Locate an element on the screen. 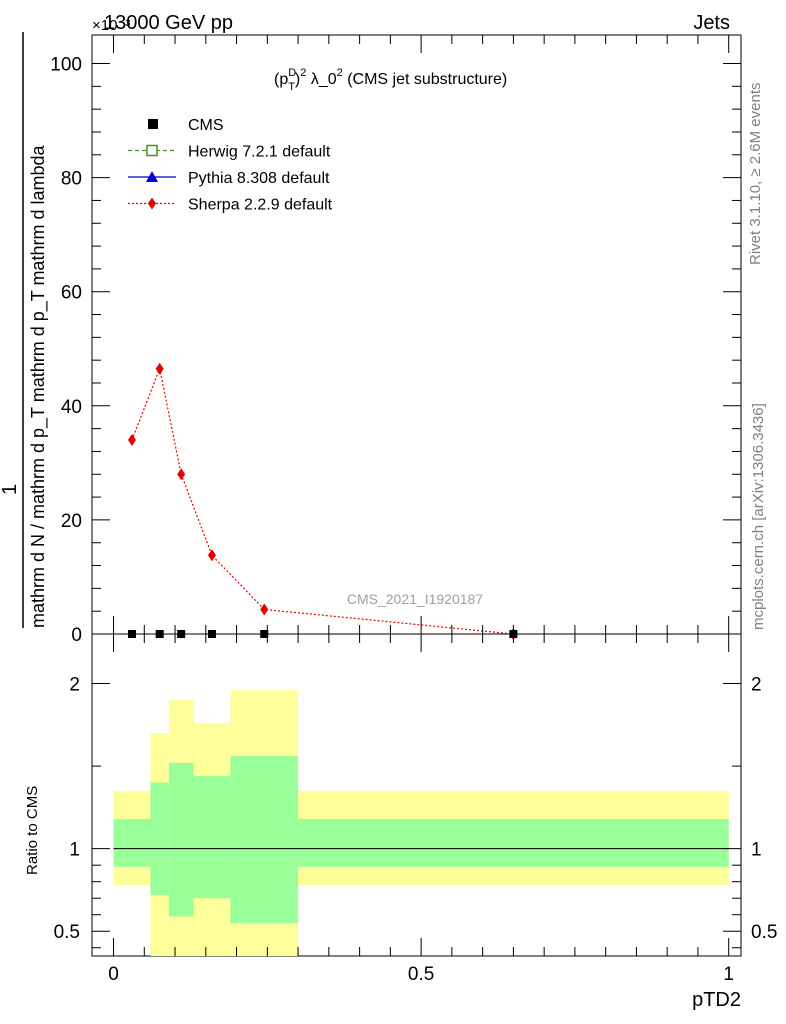 This screenshot has width=786, height=1024. main-ytick-label: 20 is located at coordinates (71, 521).